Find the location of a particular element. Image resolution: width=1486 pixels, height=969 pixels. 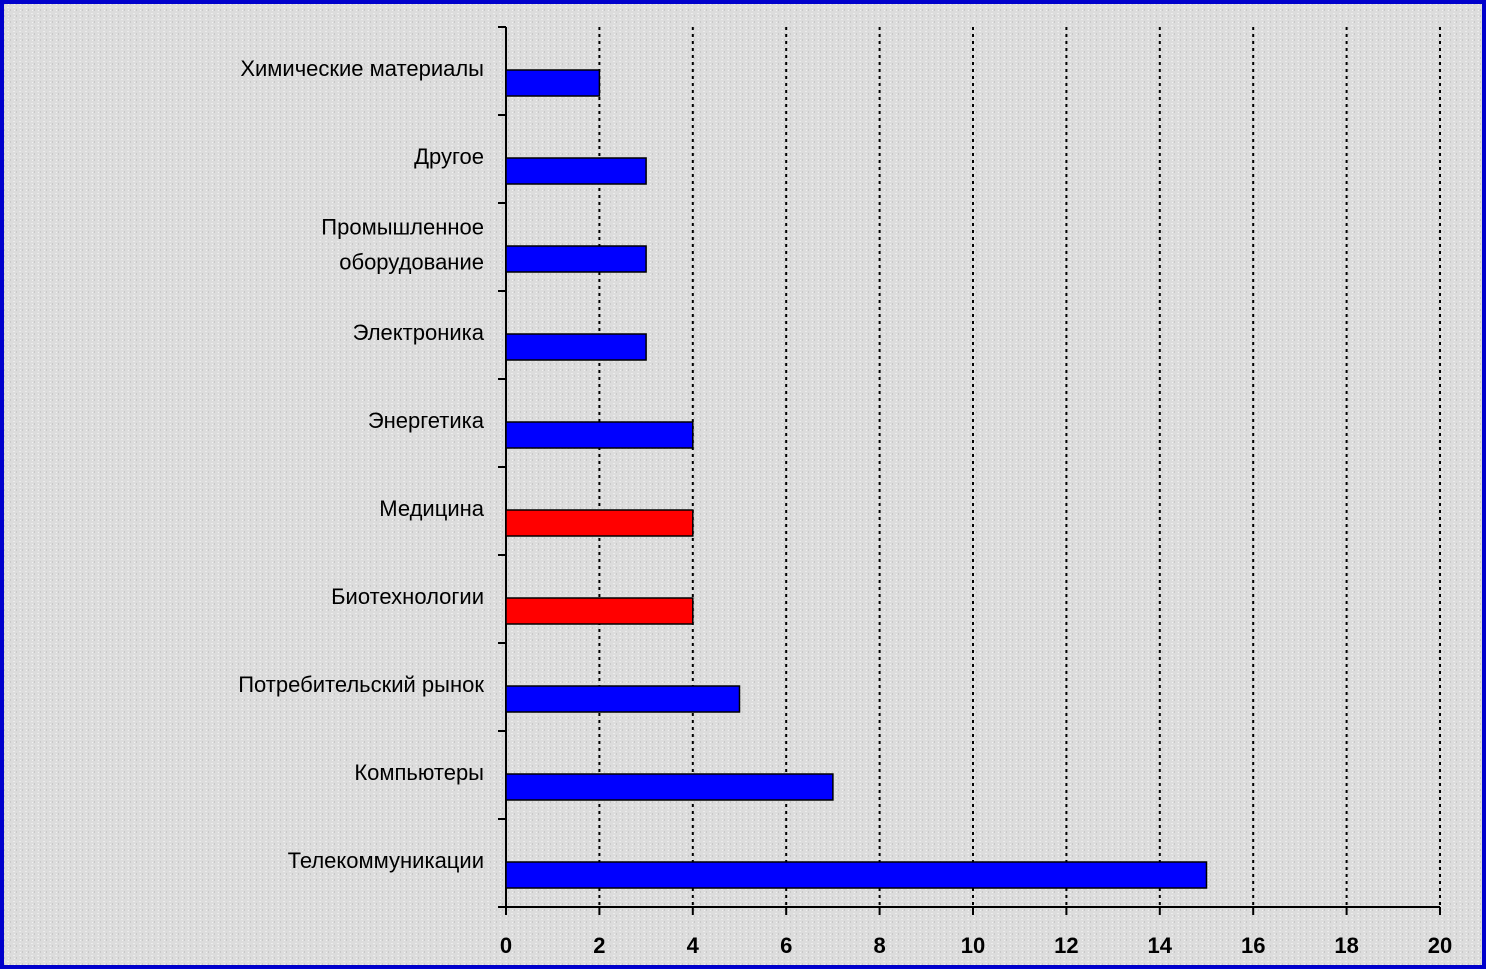

x-tick-label: 14 is located at coordinates (1160, 945).